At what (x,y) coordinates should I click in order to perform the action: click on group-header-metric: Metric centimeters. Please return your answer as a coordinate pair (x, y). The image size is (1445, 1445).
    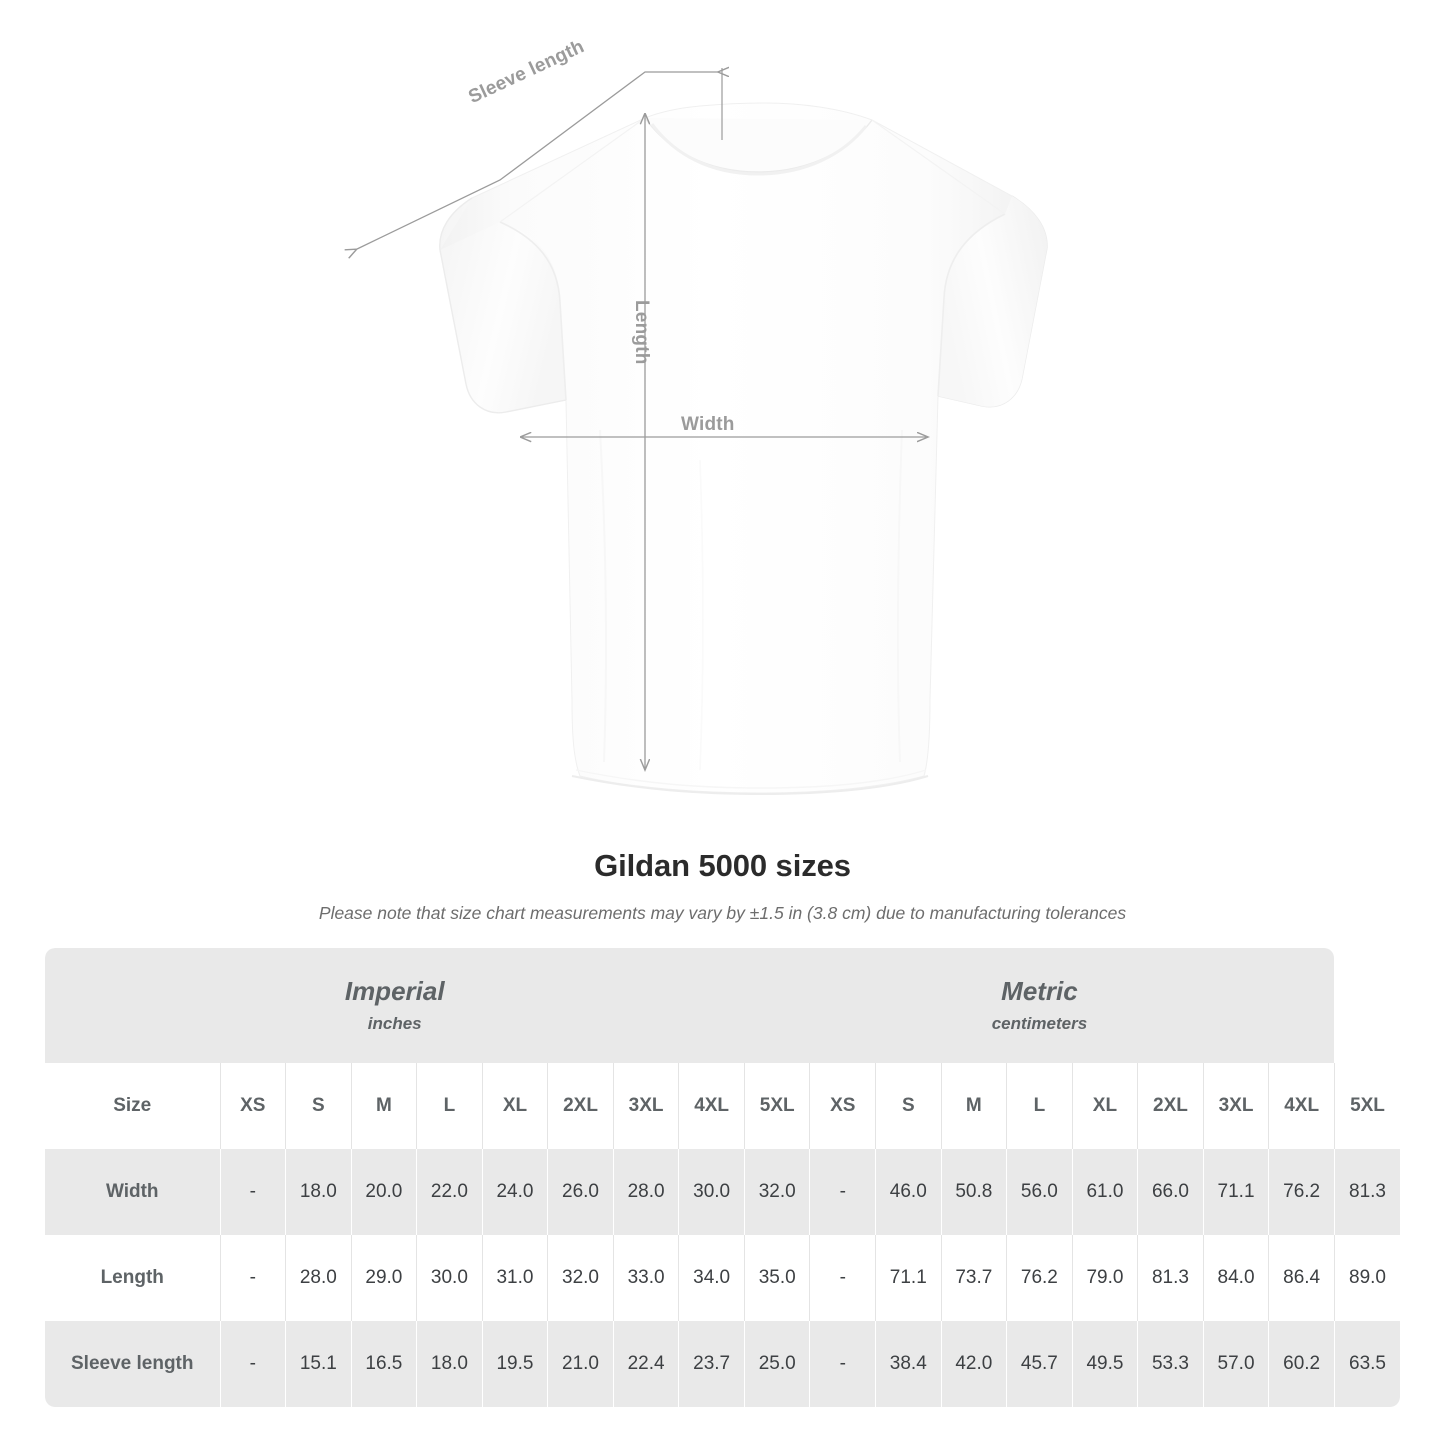
    Looking at the image, I should click on (1039, 1005).